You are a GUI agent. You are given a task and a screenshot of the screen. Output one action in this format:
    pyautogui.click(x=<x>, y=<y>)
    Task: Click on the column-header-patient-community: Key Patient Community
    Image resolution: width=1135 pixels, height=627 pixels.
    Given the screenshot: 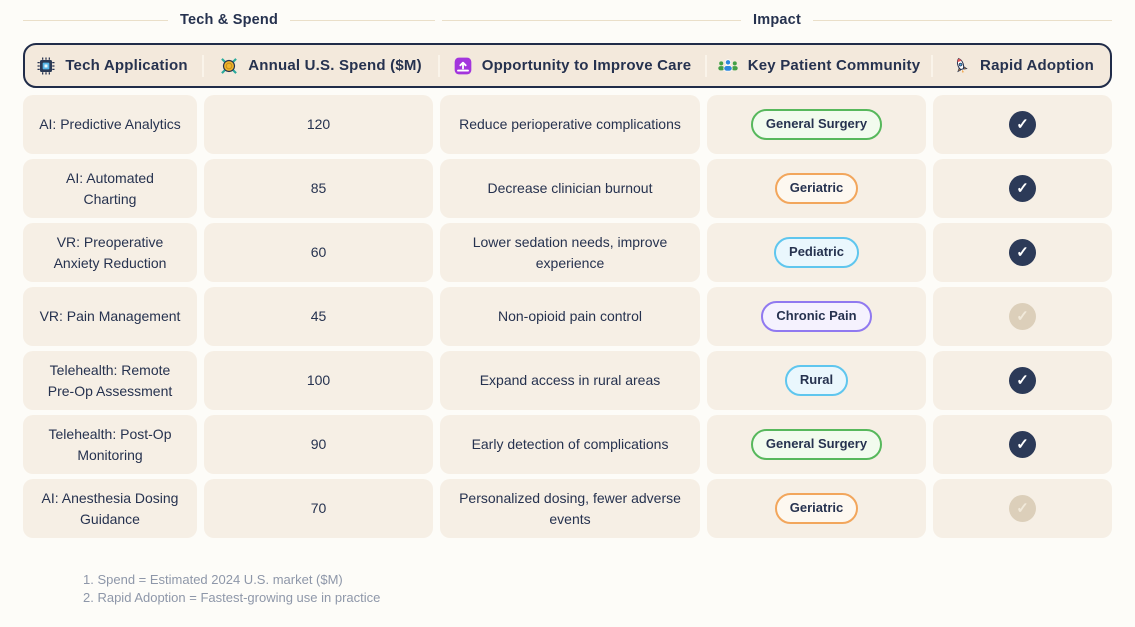 What is the action you would take?
    pyautogui.click(x=818, y=65)
    